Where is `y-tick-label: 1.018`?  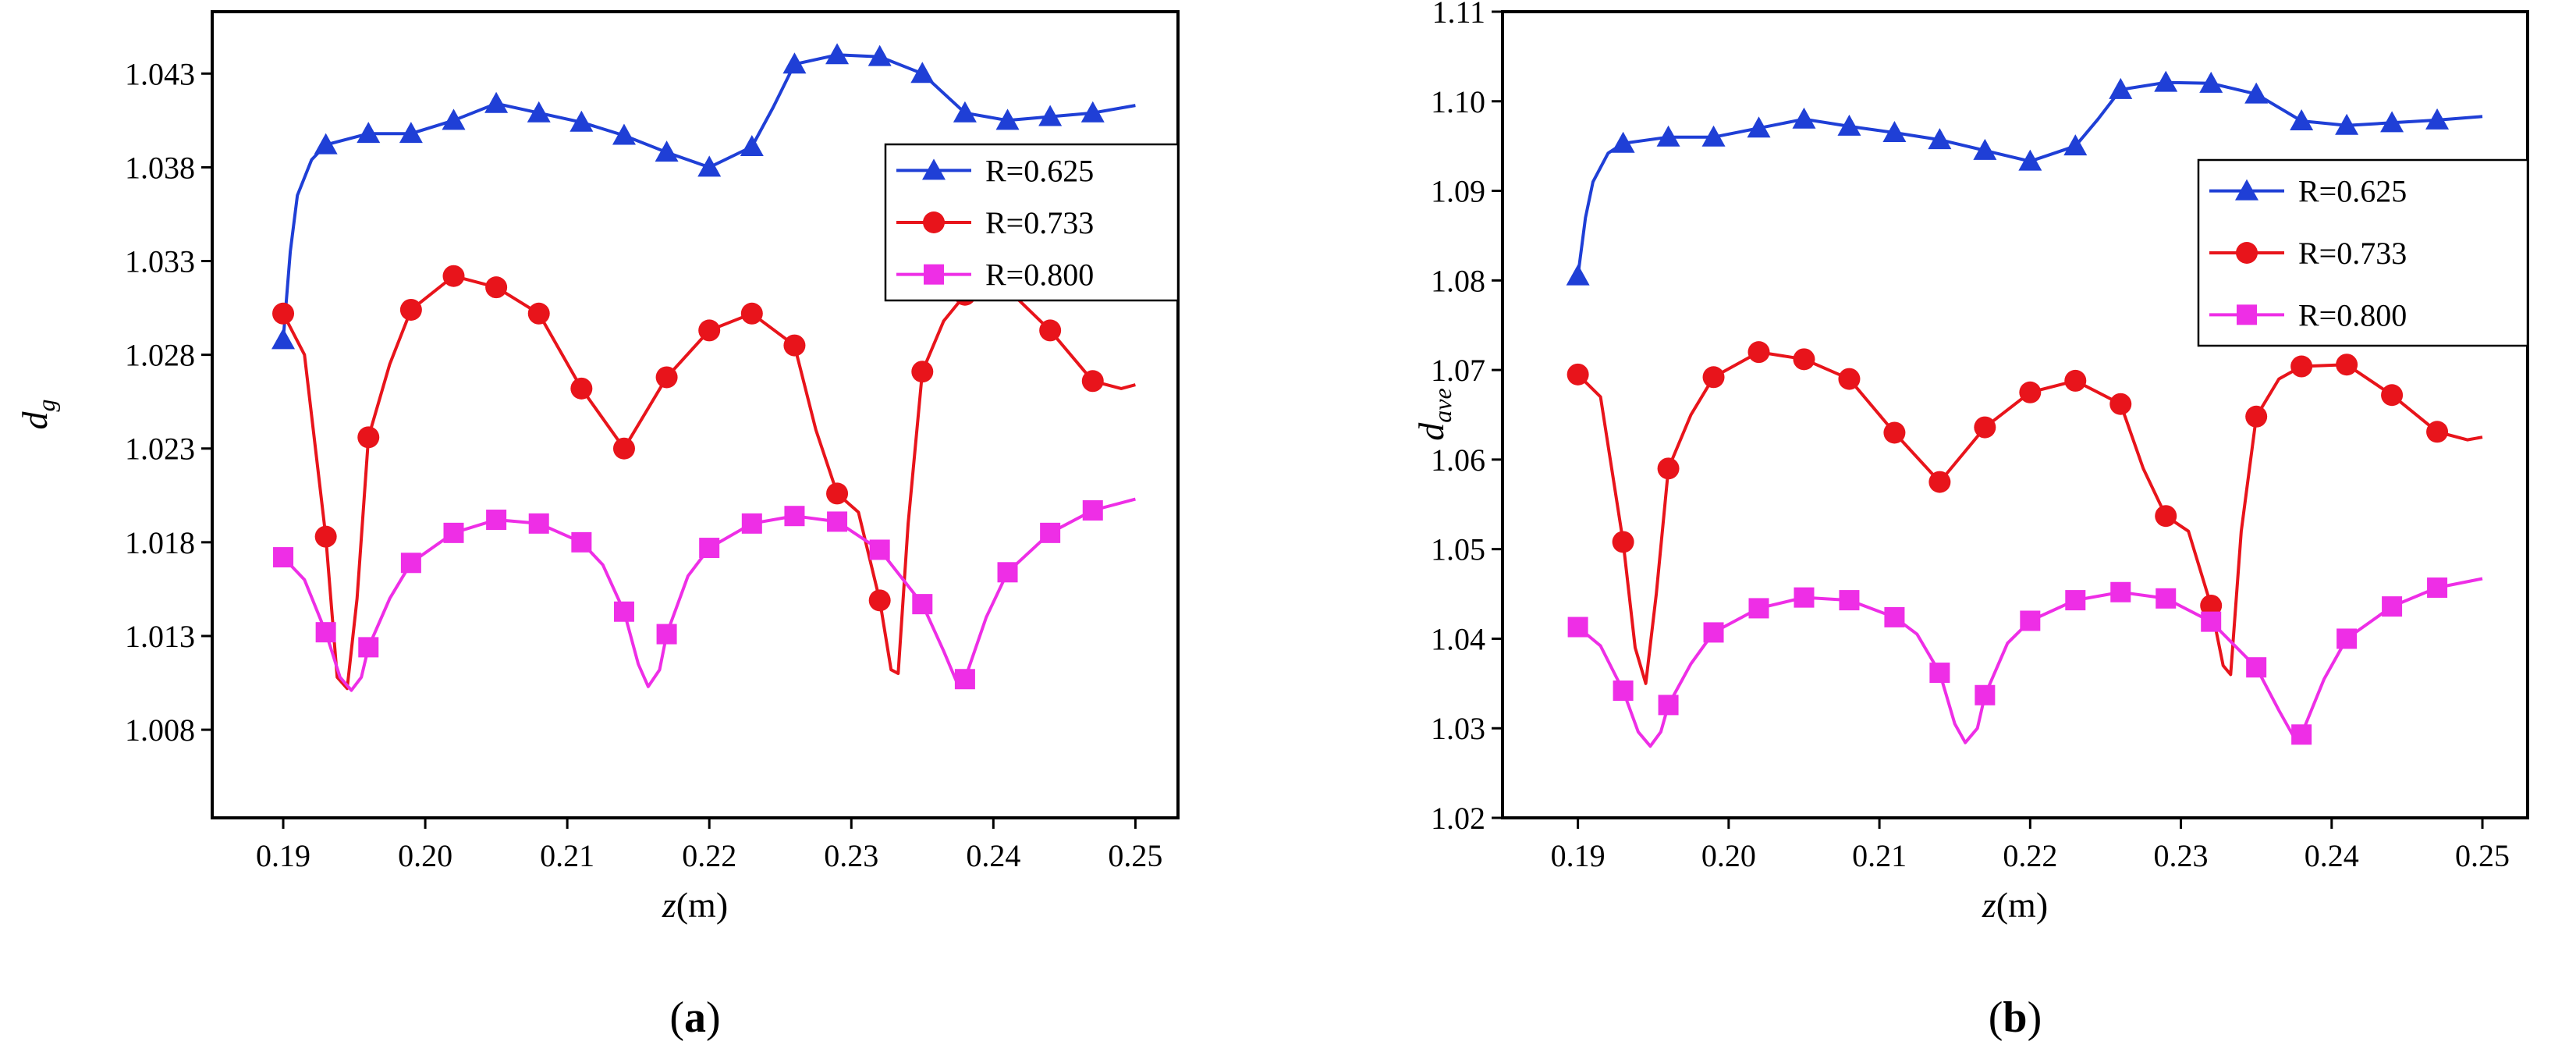
y-tick-label: 1.018 is located at coordinates (160, 542).